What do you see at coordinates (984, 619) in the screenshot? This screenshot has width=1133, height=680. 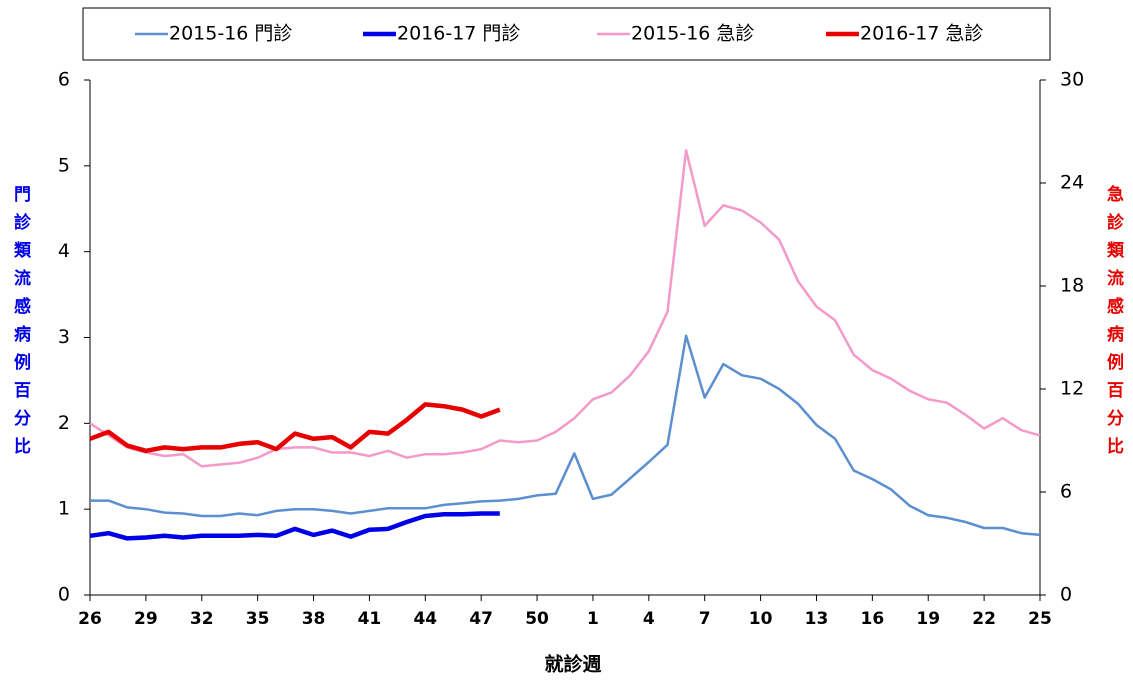 I see `x-tick-label: 22` at bounding box center [984, 619].